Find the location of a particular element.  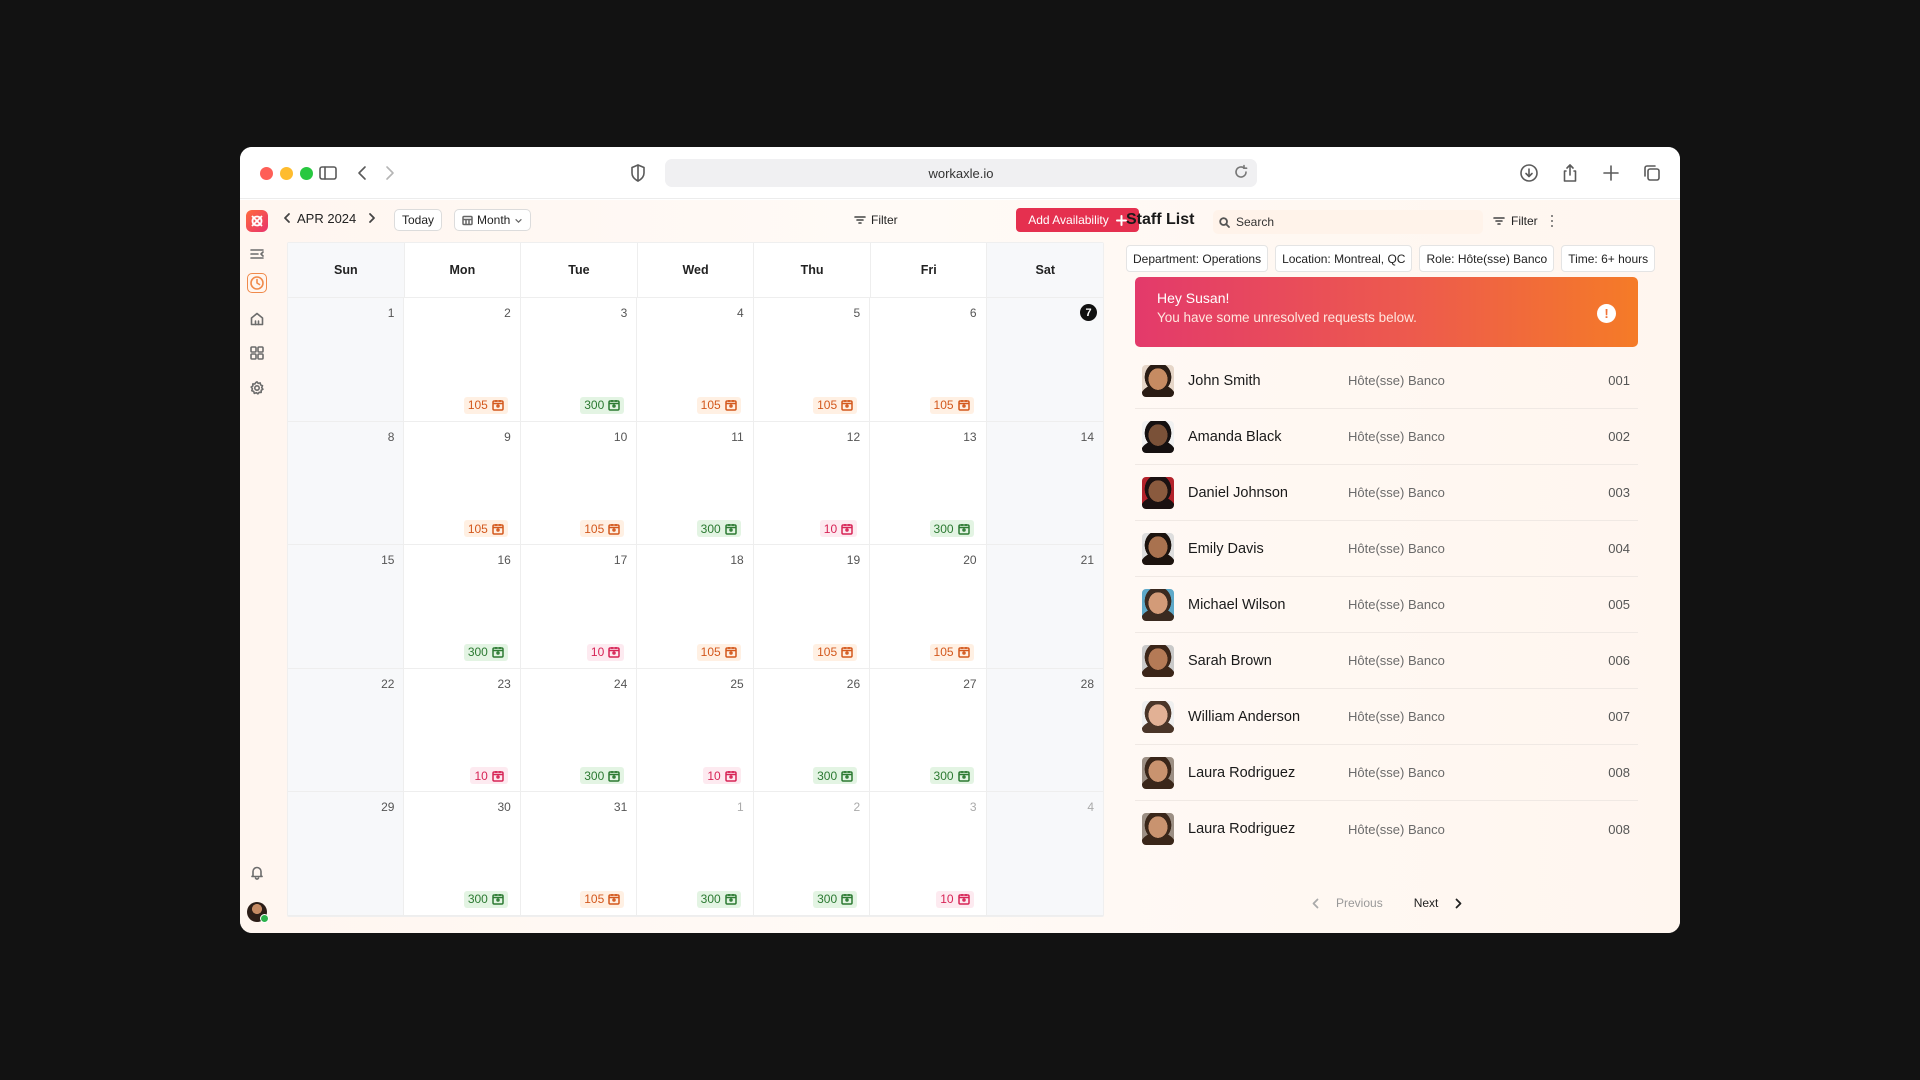

calendar-day-cell: 8 is located at coordinates (346, 483).